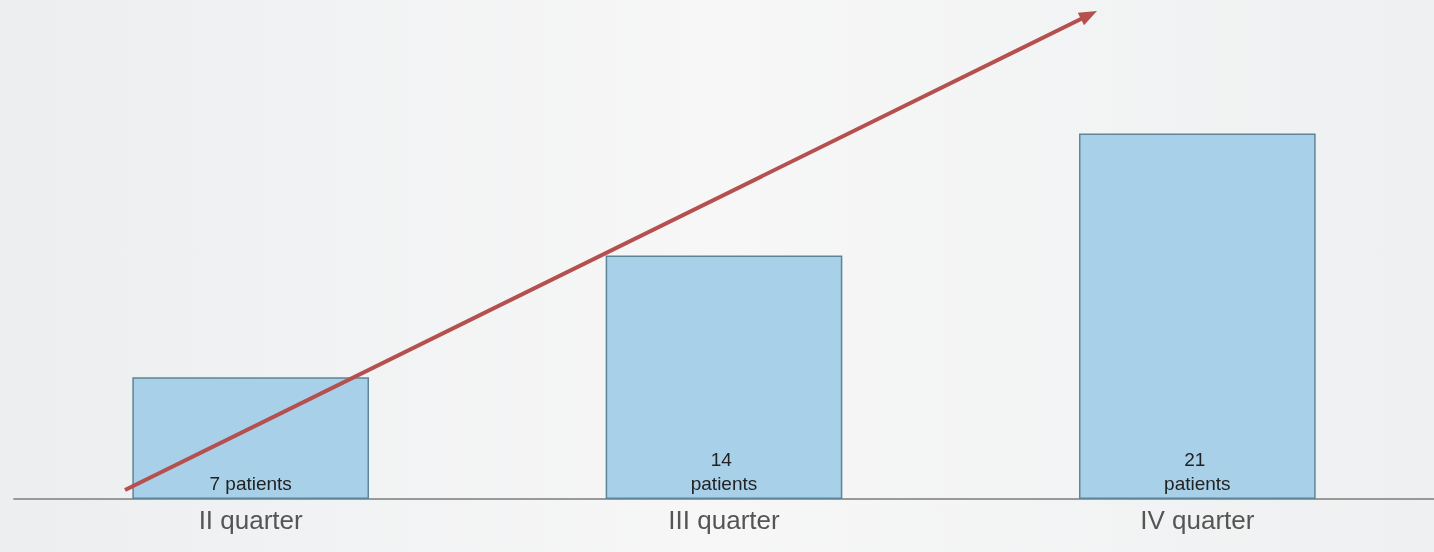 The width and height of the screenshot is (1434, 552). Describe the element at coordinates (250, 483) in the screenshot. I see `data-label: 7 patients` at that location.